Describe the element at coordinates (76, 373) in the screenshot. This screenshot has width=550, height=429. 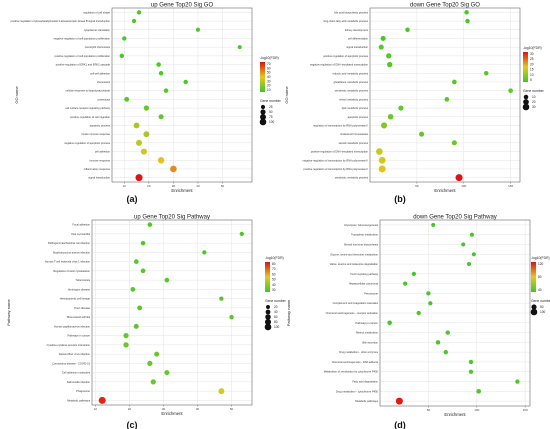
I see `category-label: Cell adhesion molecules` at that location.